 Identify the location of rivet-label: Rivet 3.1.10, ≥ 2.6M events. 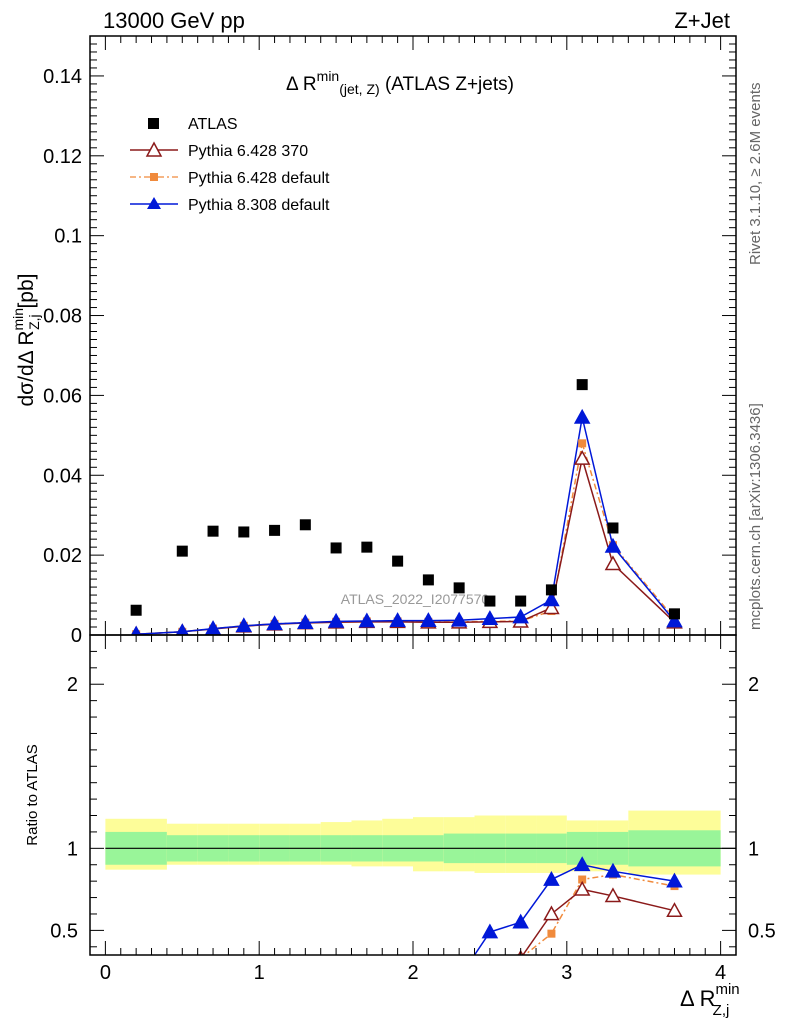
(755, 174).